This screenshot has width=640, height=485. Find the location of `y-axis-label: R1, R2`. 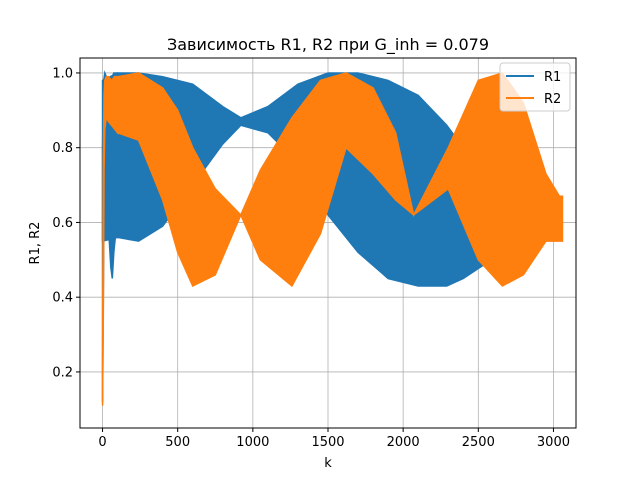

y-axis-label: R1, R2 is located at coordinates (35, 243).